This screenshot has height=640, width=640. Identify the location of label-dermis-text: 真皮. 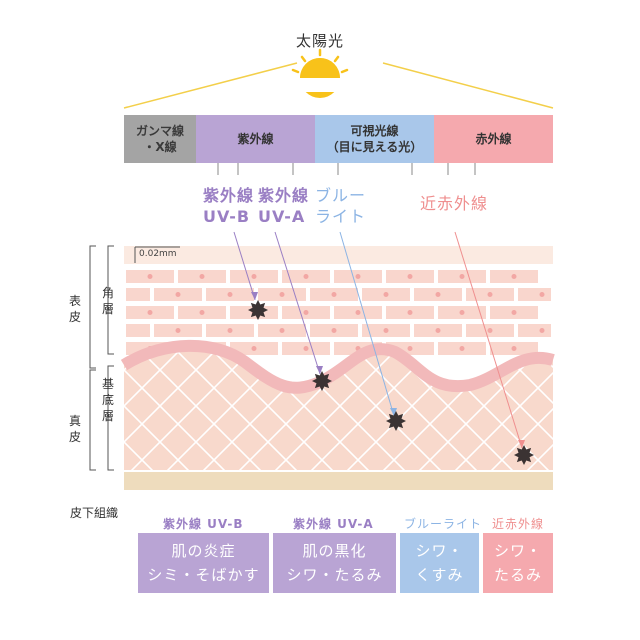
(74, 429).